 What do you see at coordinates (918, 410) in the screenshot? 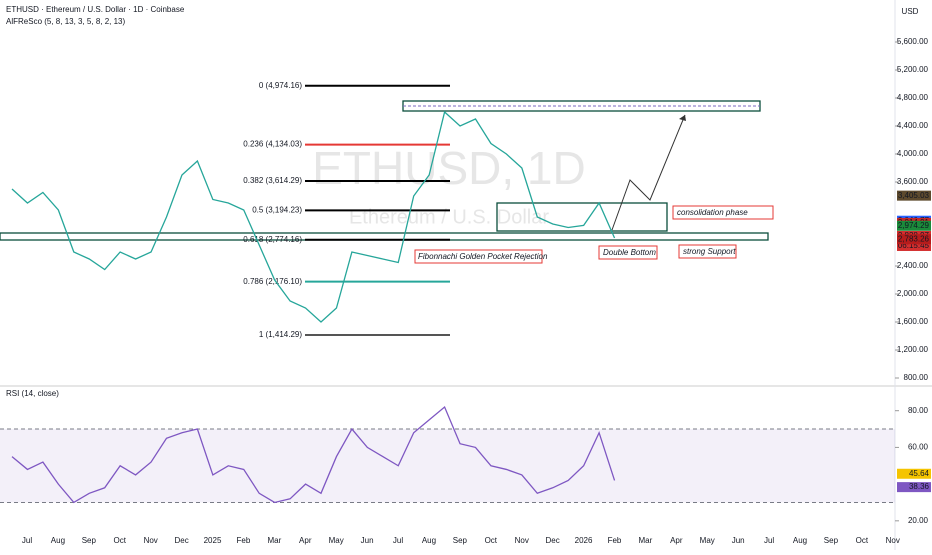
I see `y-tick-label: 80.00` at bounding box center [918, 410].